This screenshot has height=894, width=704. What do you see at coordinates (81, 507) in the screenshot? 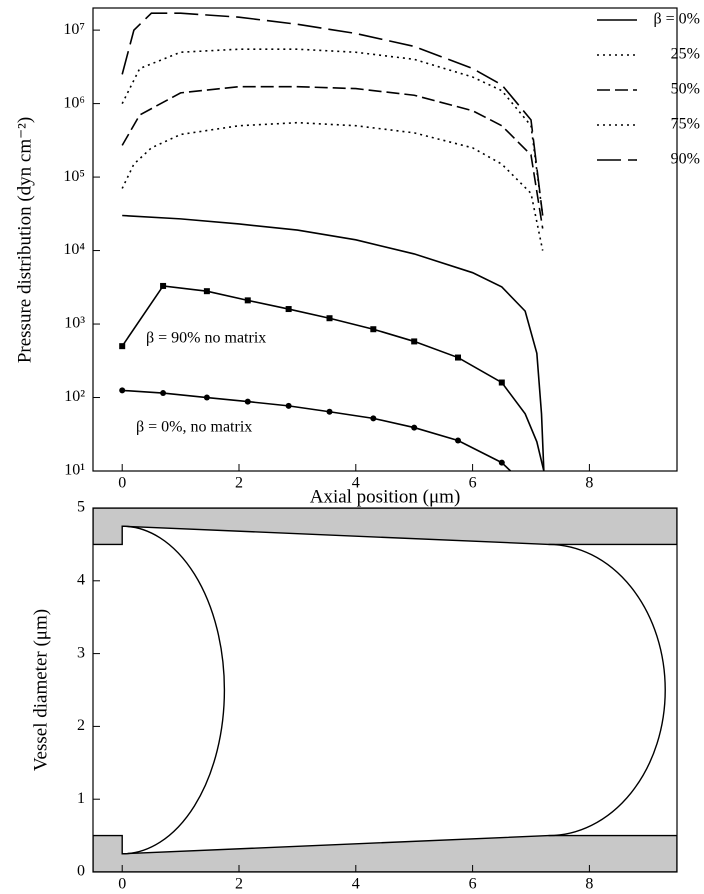
I see `y-tick-label: 5` at bounding box center [81, 507].